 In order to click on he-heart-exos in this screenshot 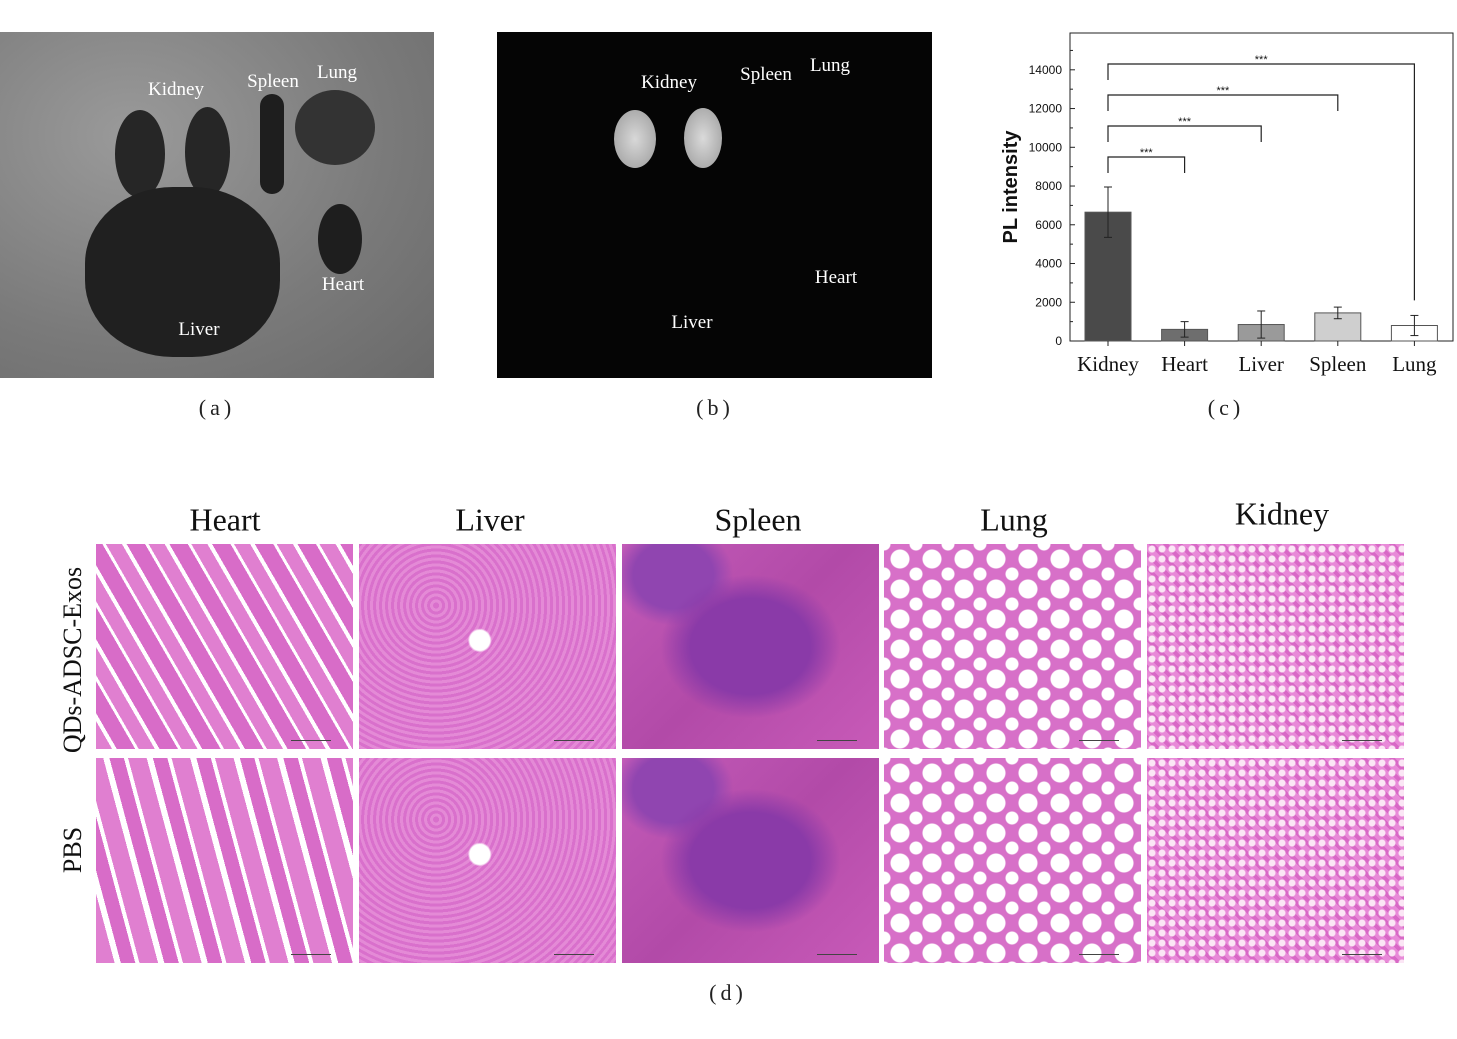, I will do `click(224, 646)`.